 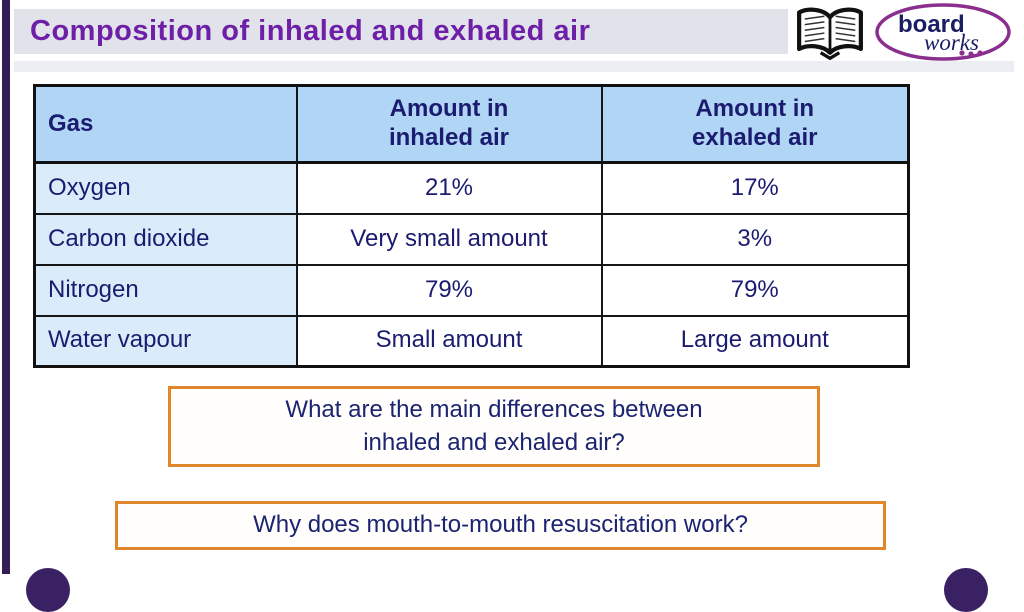 What do you see at coordinates (6, 287) in the screenshot?
I see `left-accent-bar` at bounding box center [6, 287].